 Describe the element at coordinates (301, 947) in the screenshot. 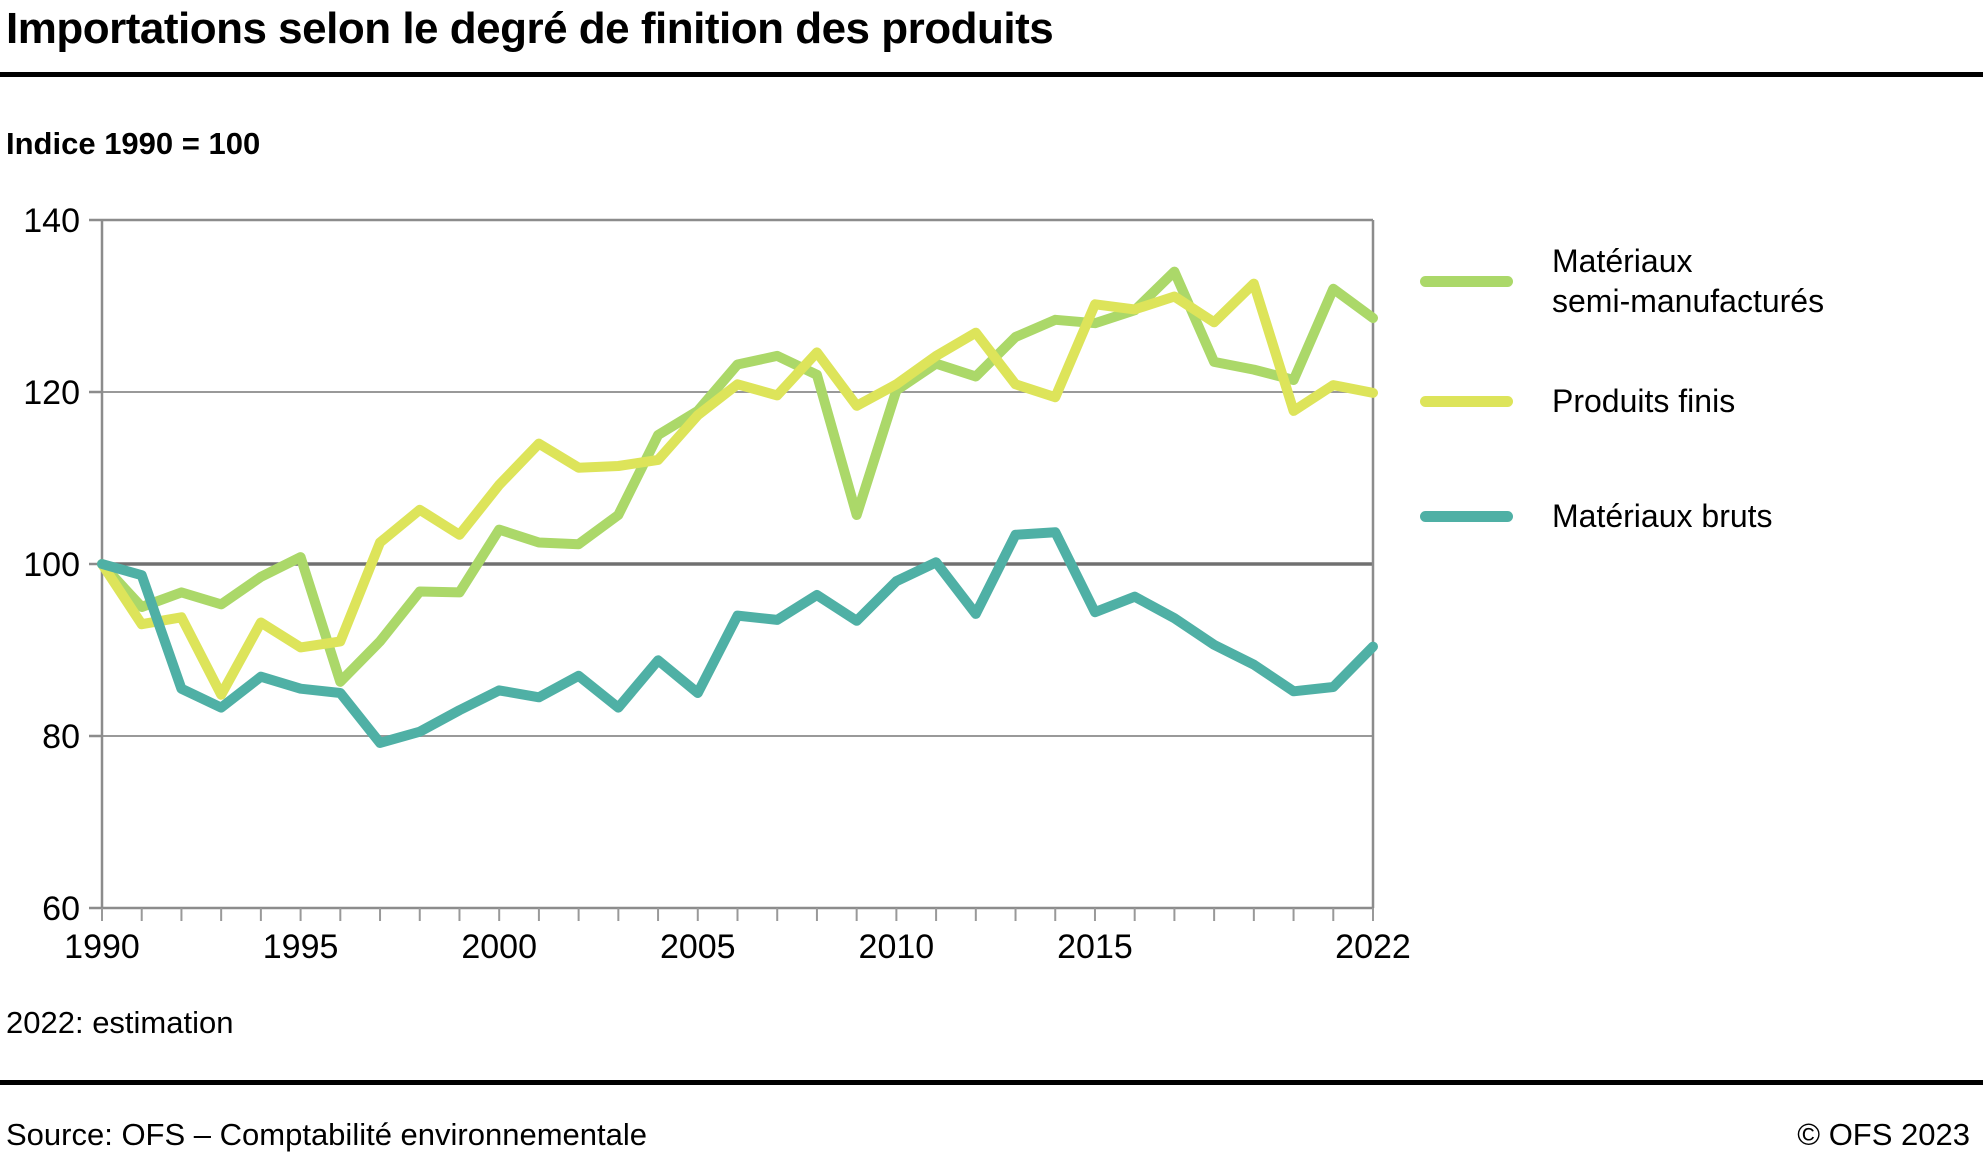

I see `x-tick-label-1995: 1995` at that location.